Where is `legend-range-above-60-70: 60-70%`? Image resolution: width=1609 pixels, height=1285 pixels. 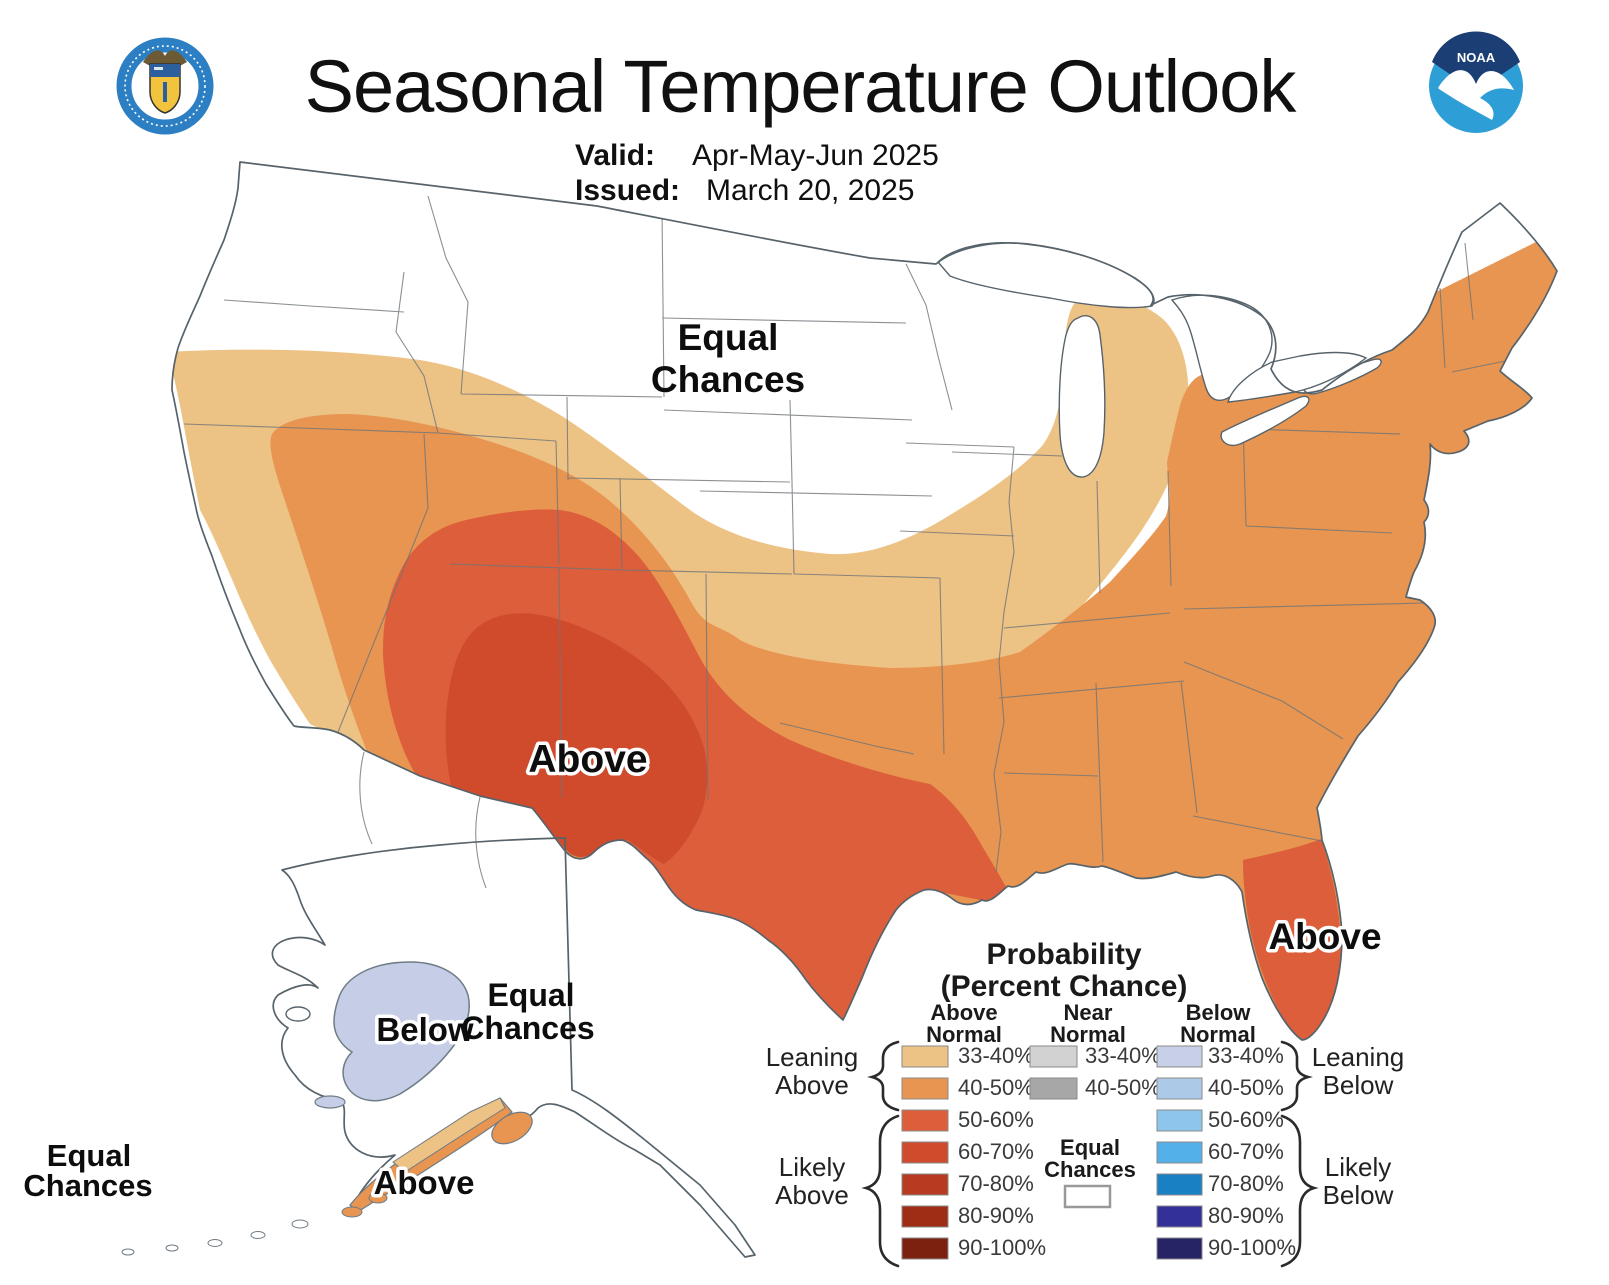 legend-range-above-60-70: 60-70% is located at coordinates (996, 1151).